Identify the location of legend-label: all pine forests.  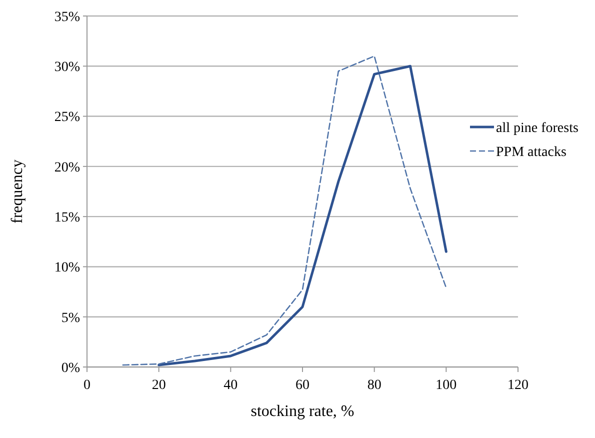
(537, 128).